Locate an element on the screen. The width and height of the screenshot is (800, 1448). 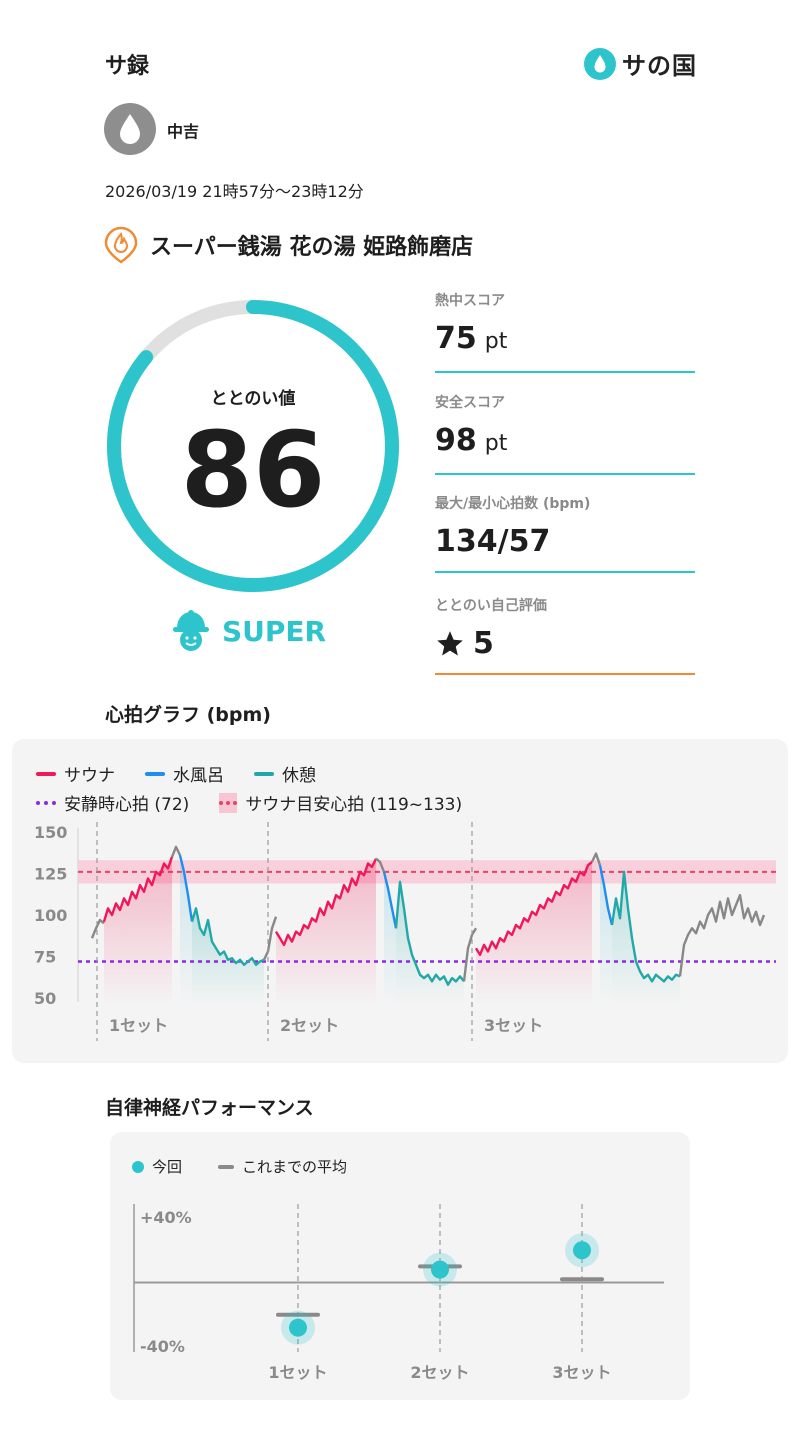
stat-netchu-score: 熱中スコア 75 pt is located at coordinates (565, 331).